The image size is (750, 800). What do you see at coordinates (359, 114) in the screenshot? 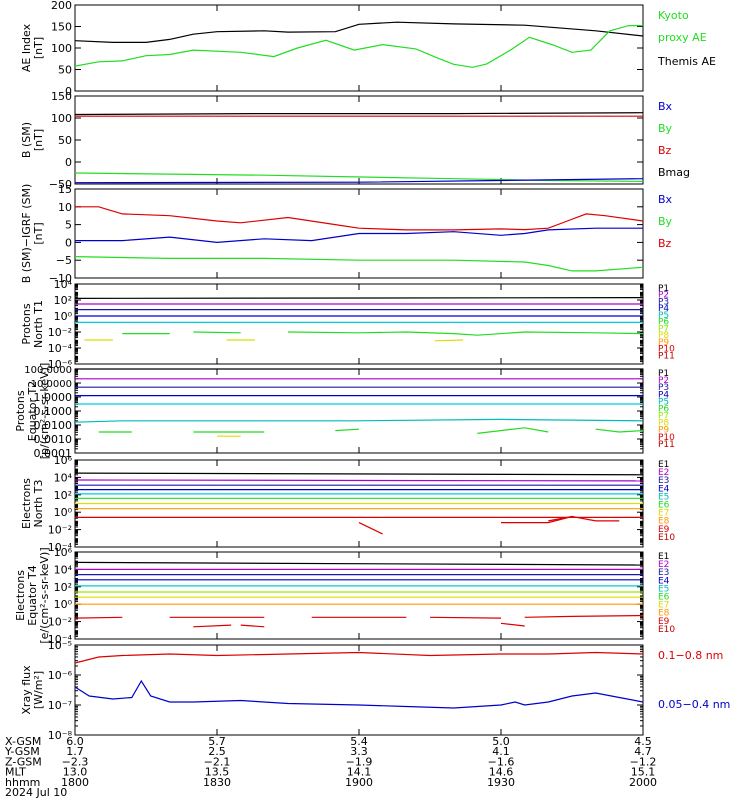
I see `series-line-bmag` at bounding box center [359, 114].